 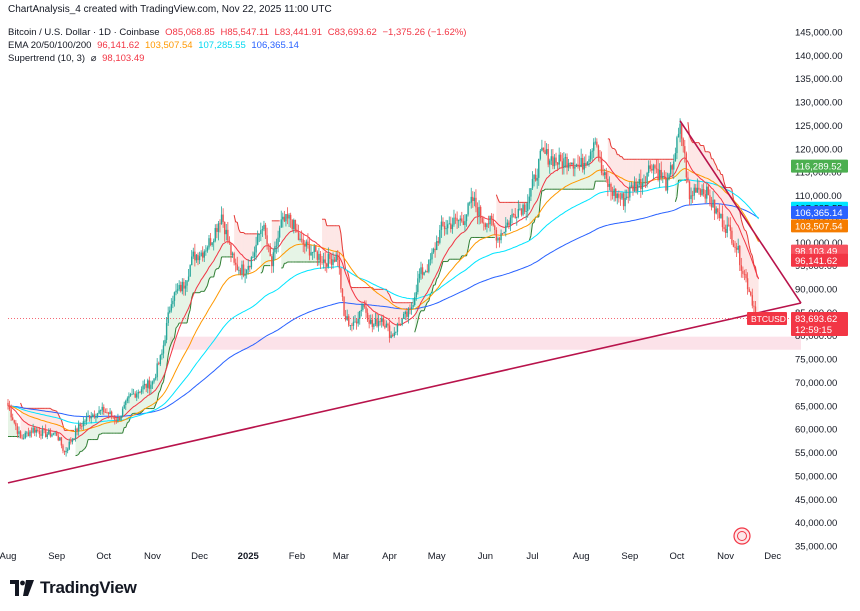 What do you see at coordinates (740, 212) in the screenshot?
I see `trendline-descending-resistance` at bounding box center [740, 212].